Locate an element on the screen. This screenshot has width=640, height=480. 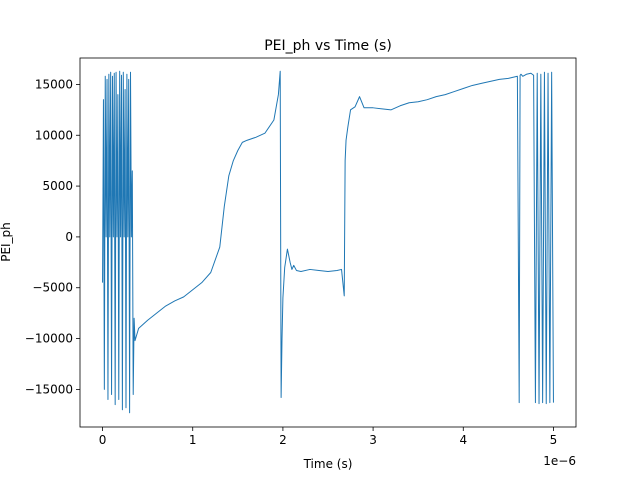
y-axis-ticks: −15000 −10000 −5000 0 5000 10000 15000 is located at coordinates (52, 236).